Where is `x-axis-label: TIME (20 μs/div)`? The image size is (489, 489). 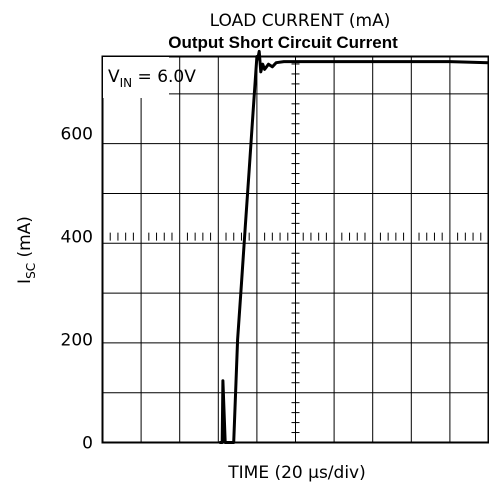
x-axis-label: TIME (20 μs/div) is located at coordinates (296, 473).